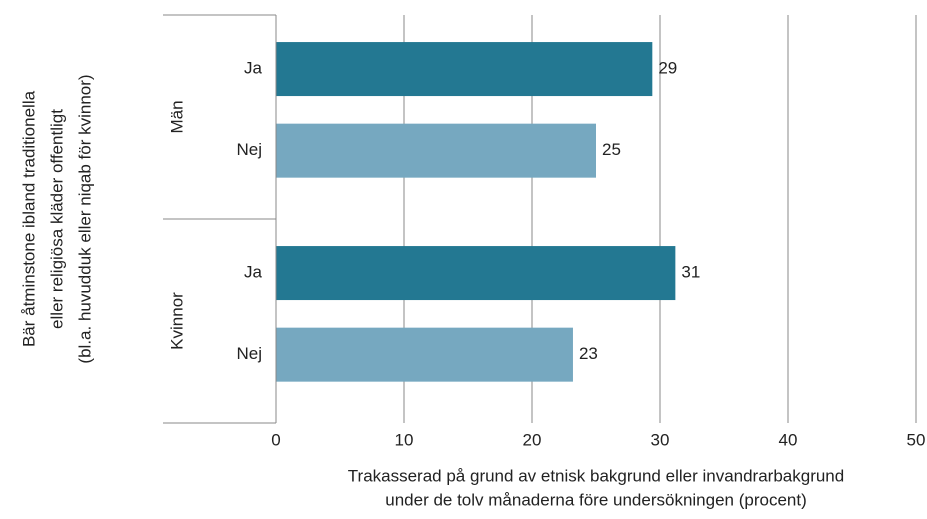  Describe the element at coordinates (916, 439) in the screenshot. I see `x-tick-label: 50` at that location.